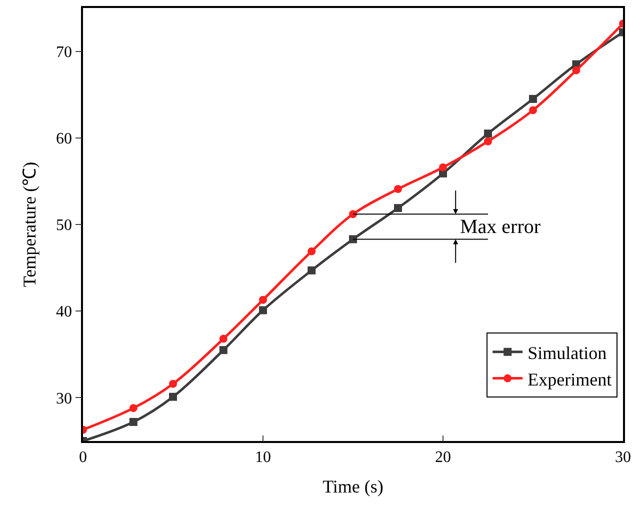 Image resolution: width=639 pixels, height=507 pixels. Describe the element at coordinates (83, 457) in the screenshot. I see `x-tick-label: 0` at that location.